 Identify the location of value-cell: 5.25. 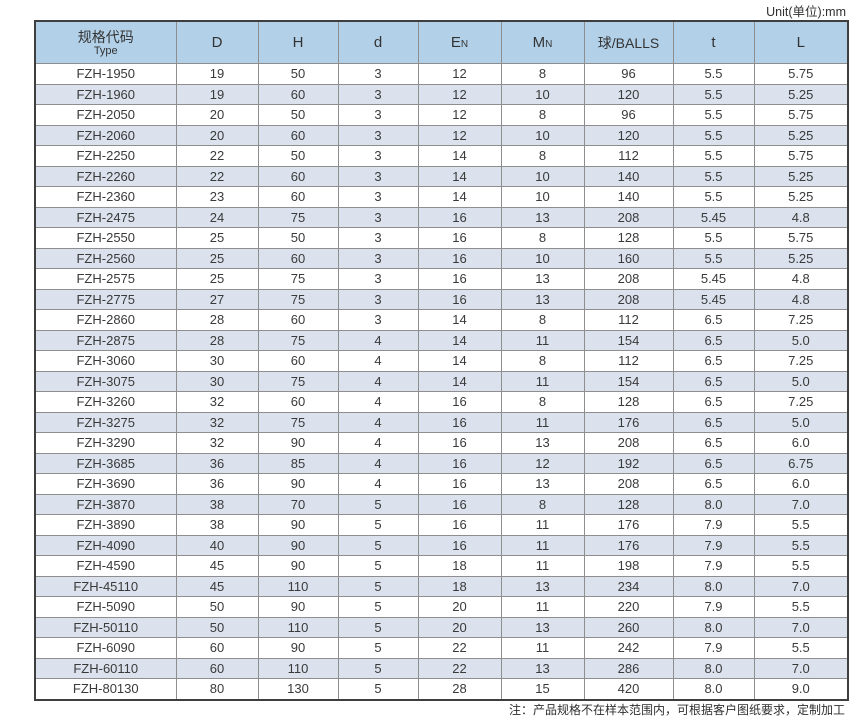
(801, 258).